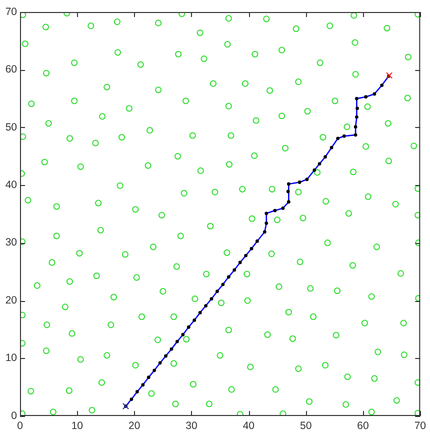 The width and height of the screenshot is (430, 442). Describe the element at coordinates (363, 426) in the screenshot. I see `x-tick-label: 60` at that location.